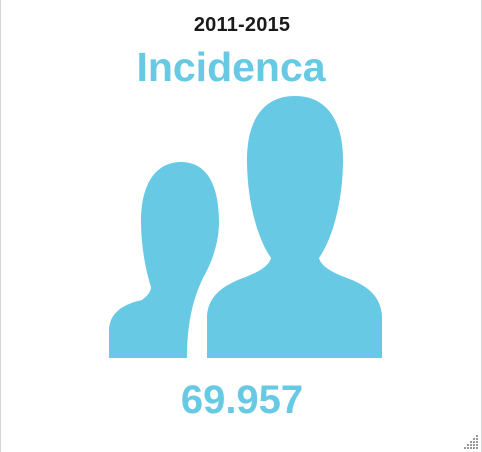 This screenshot has width=482, height=452. I want to click on incidence-value: 69.957, so click(242, 400).